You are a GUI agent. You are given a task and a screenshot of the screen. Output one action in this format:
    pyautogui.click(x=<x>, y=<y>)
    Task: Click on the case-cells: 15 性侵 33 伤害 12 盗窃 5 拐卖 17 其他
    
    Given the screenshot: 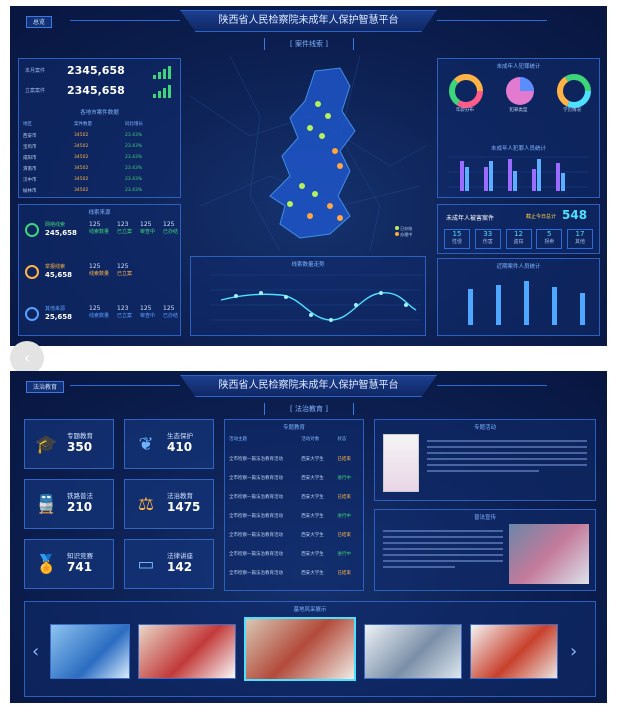 What is the action you would take?
    pyautogui.click(x=518, y=239)
    